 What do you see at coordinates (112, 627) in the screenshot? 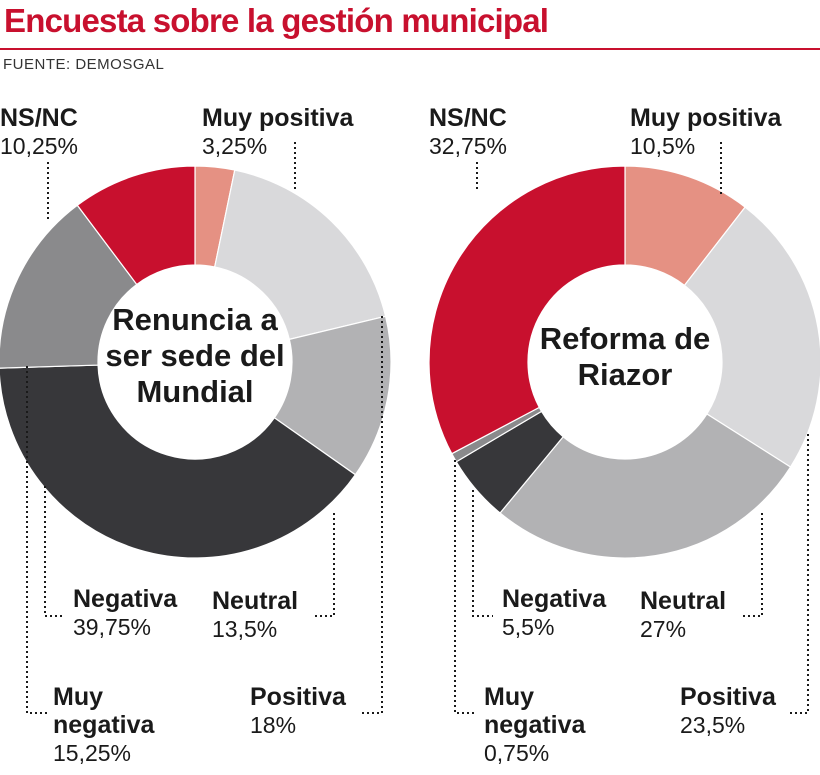
I see `value-negativa: 39,75%` at bounding box center [112, 627].